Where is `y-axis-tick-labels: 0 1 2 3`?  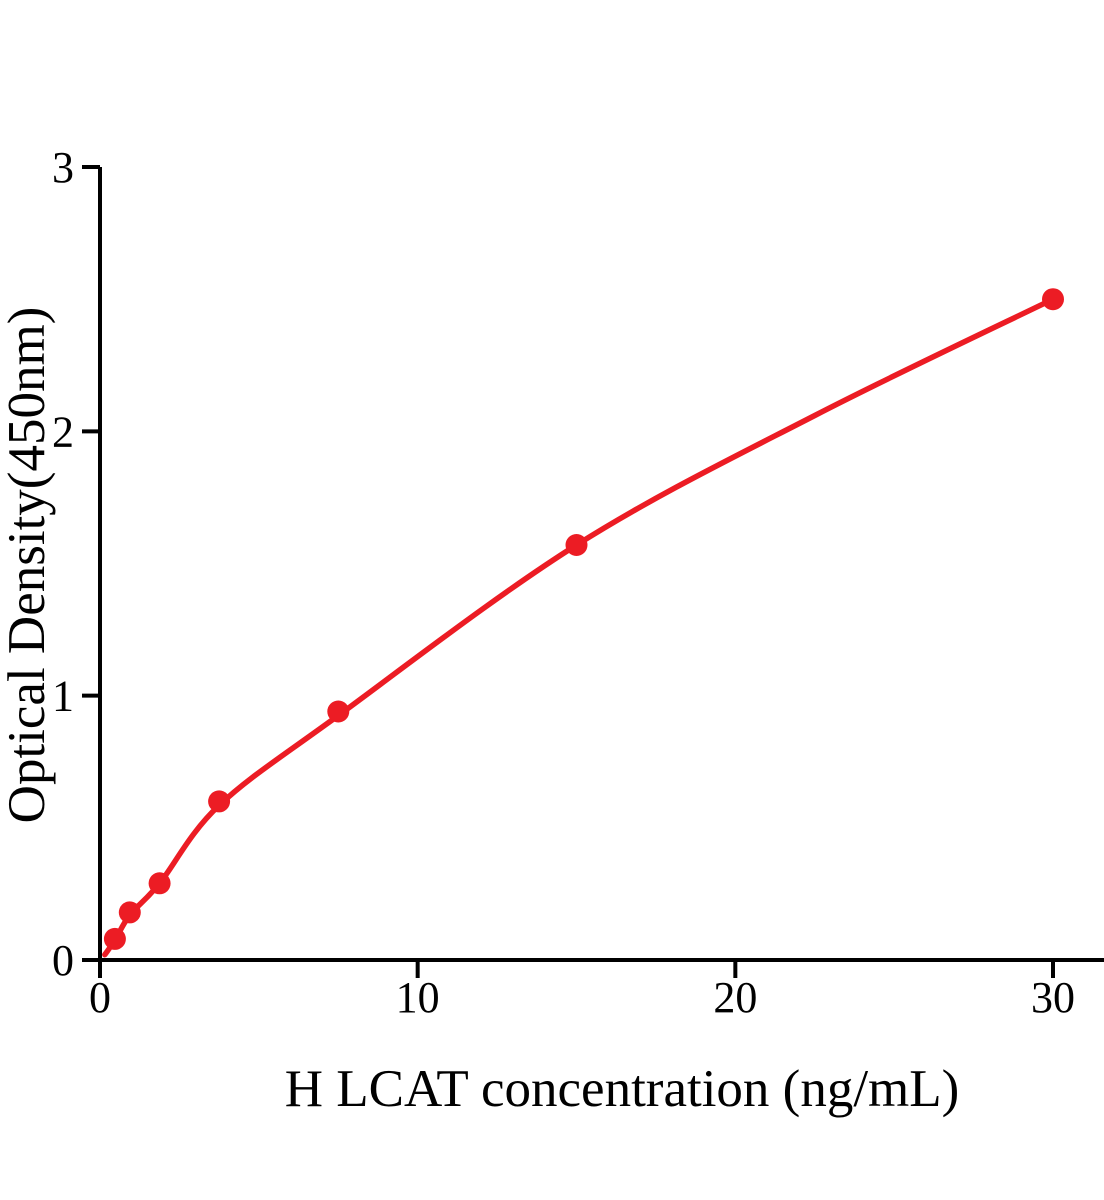 y-axis-tick-labels: 0 1 2 3 is located at coordinates (63, 564).